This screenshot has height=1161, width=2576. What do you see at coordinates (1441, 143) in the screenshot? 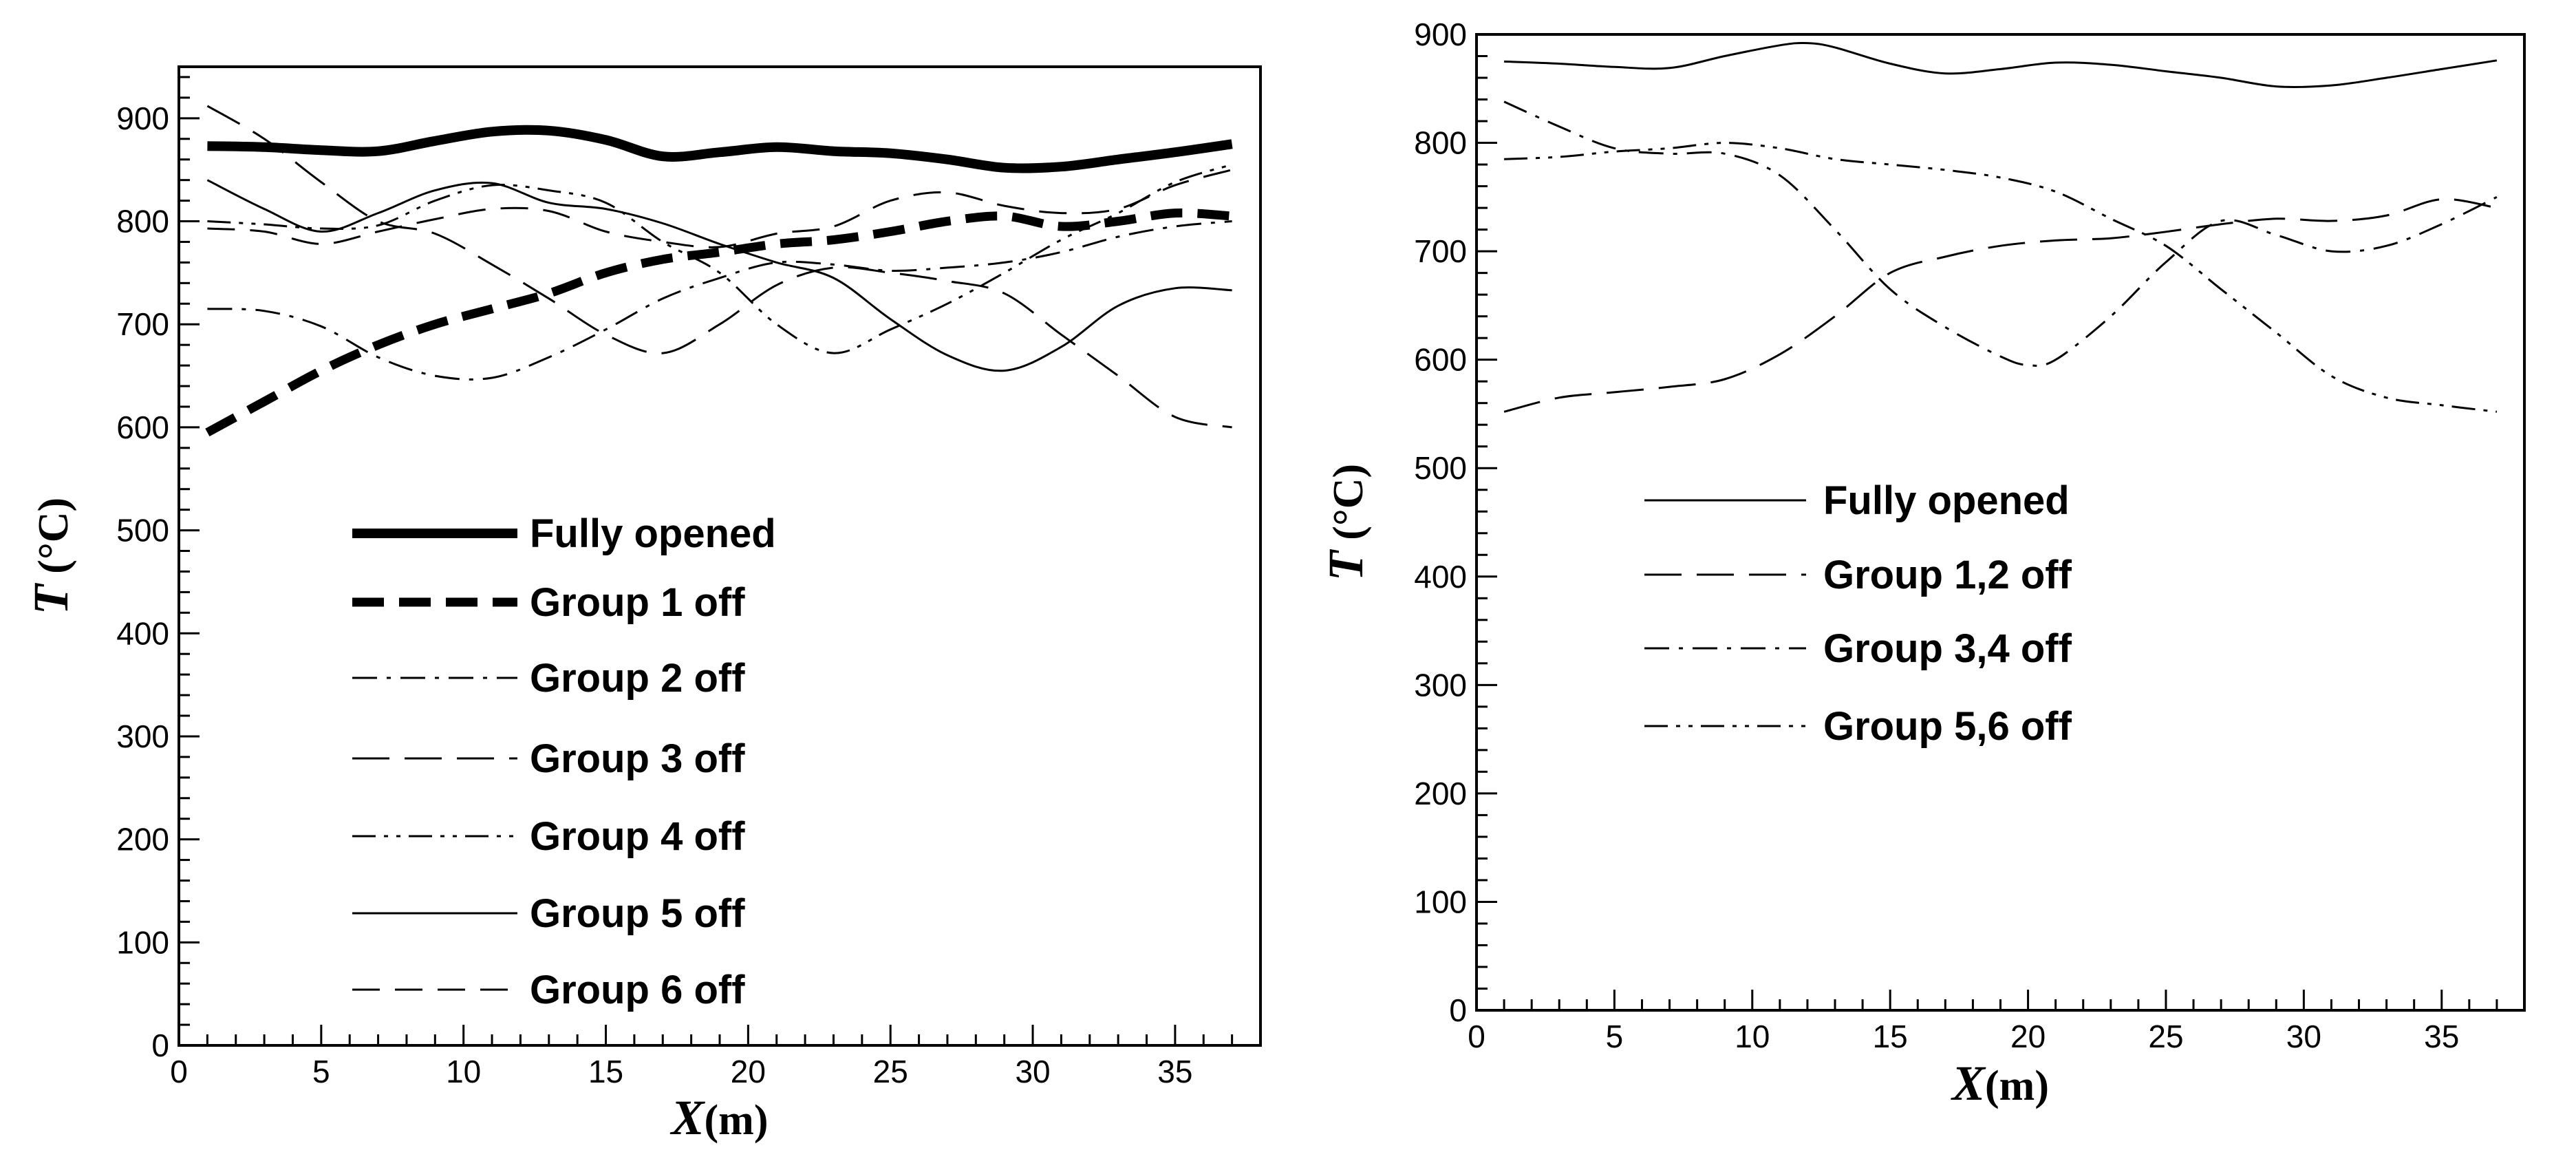
I see `right-y-tick-label: 800` at bounding box center [1441, 143].